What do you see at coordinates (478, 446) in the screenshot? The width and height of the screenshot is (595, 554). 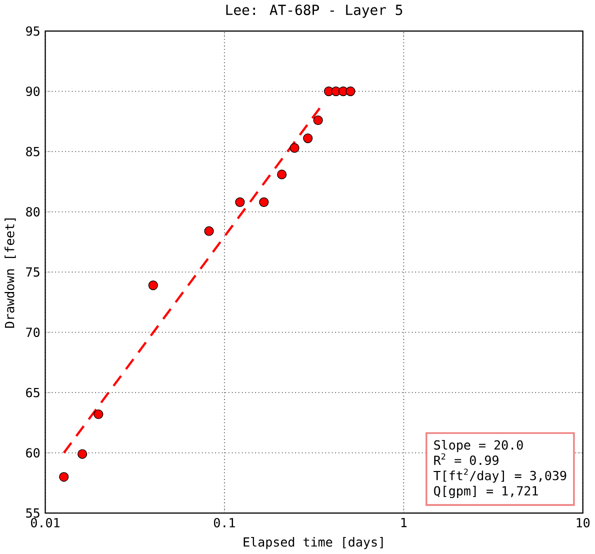 I see `annotation: Slope = 20.0` at bounding box center [478, 446].